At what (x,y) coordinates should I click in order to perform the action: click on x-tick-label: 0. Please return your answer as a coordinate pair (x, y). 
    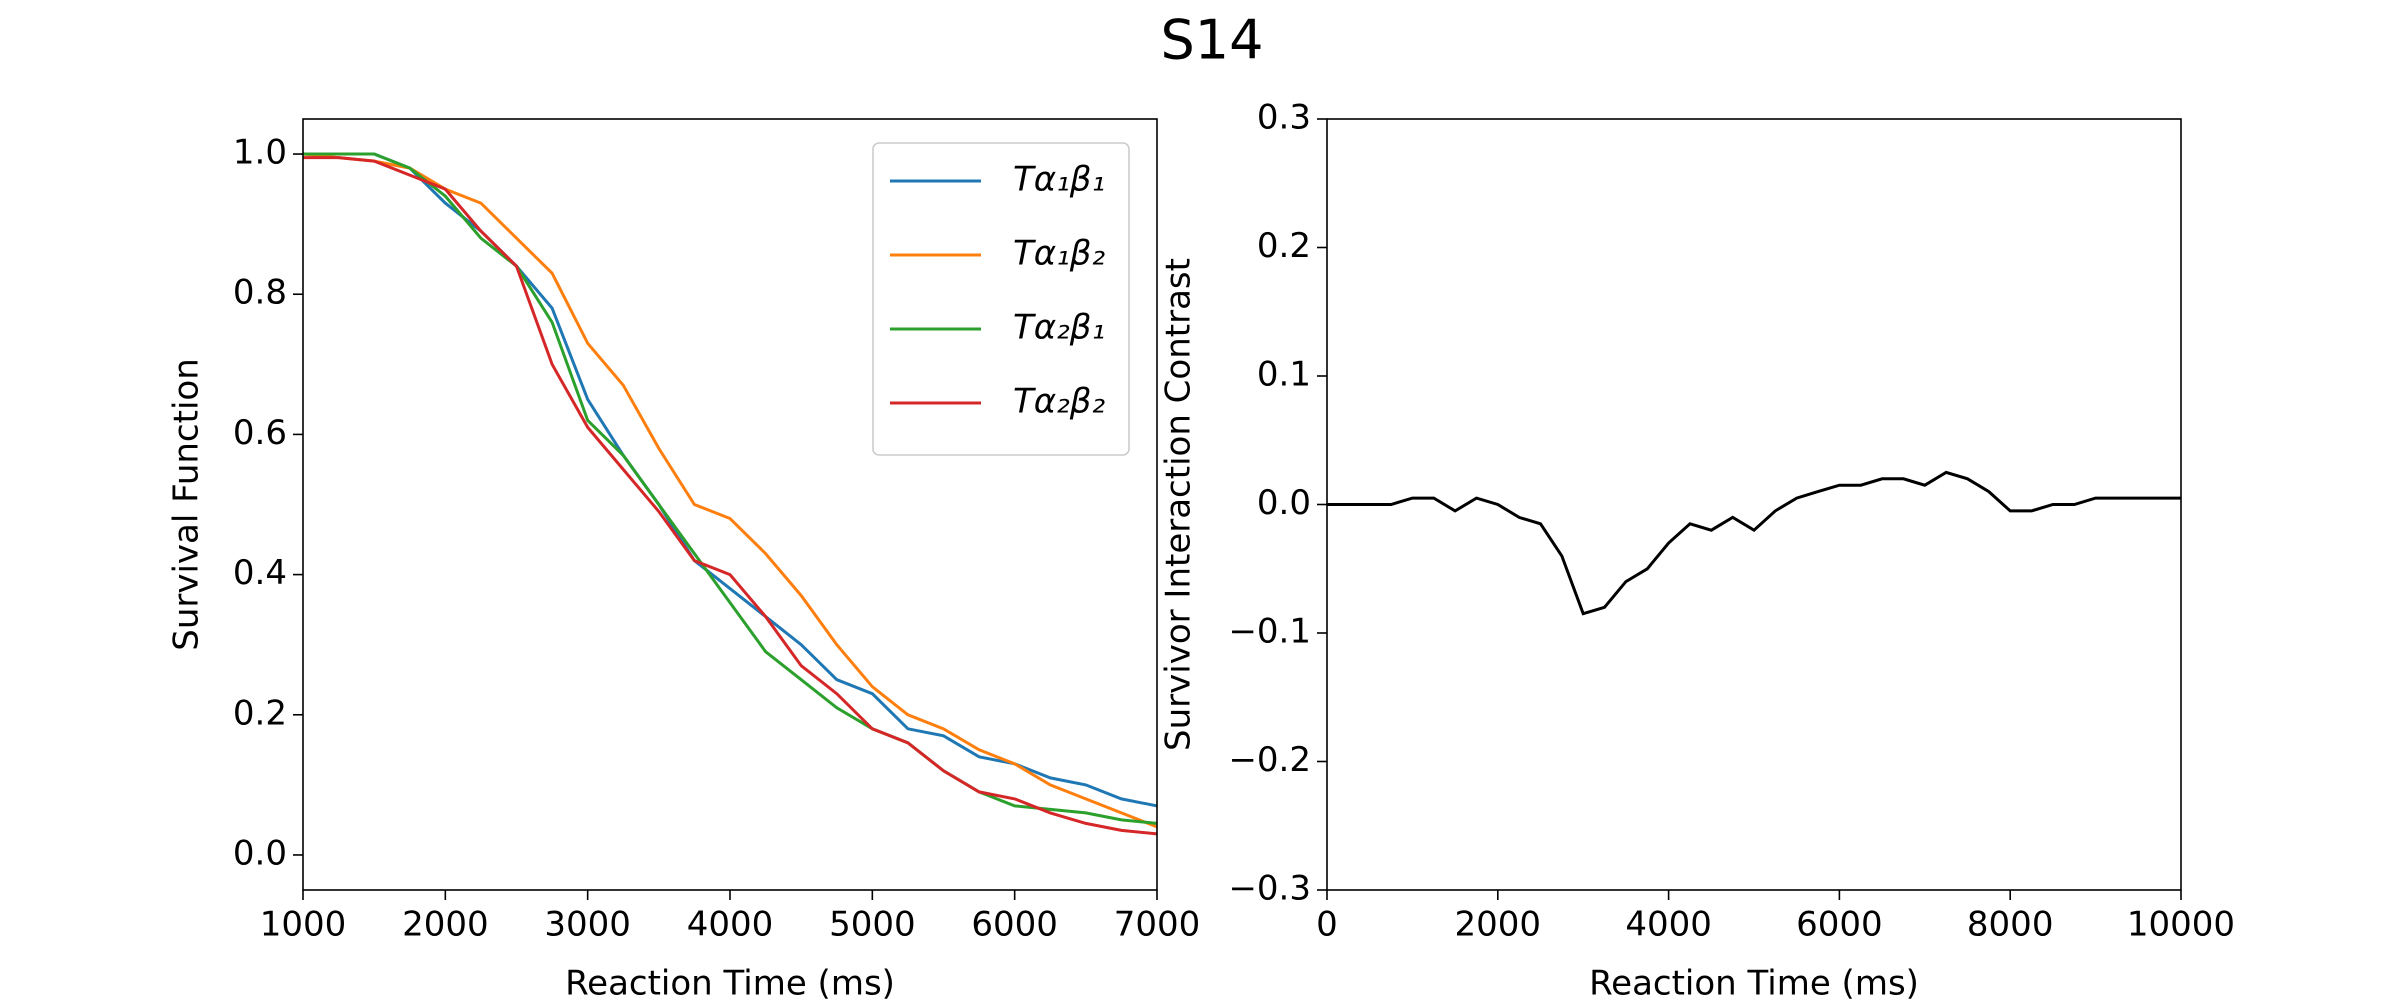
    Looking at the image, I should click on (1327, 925).